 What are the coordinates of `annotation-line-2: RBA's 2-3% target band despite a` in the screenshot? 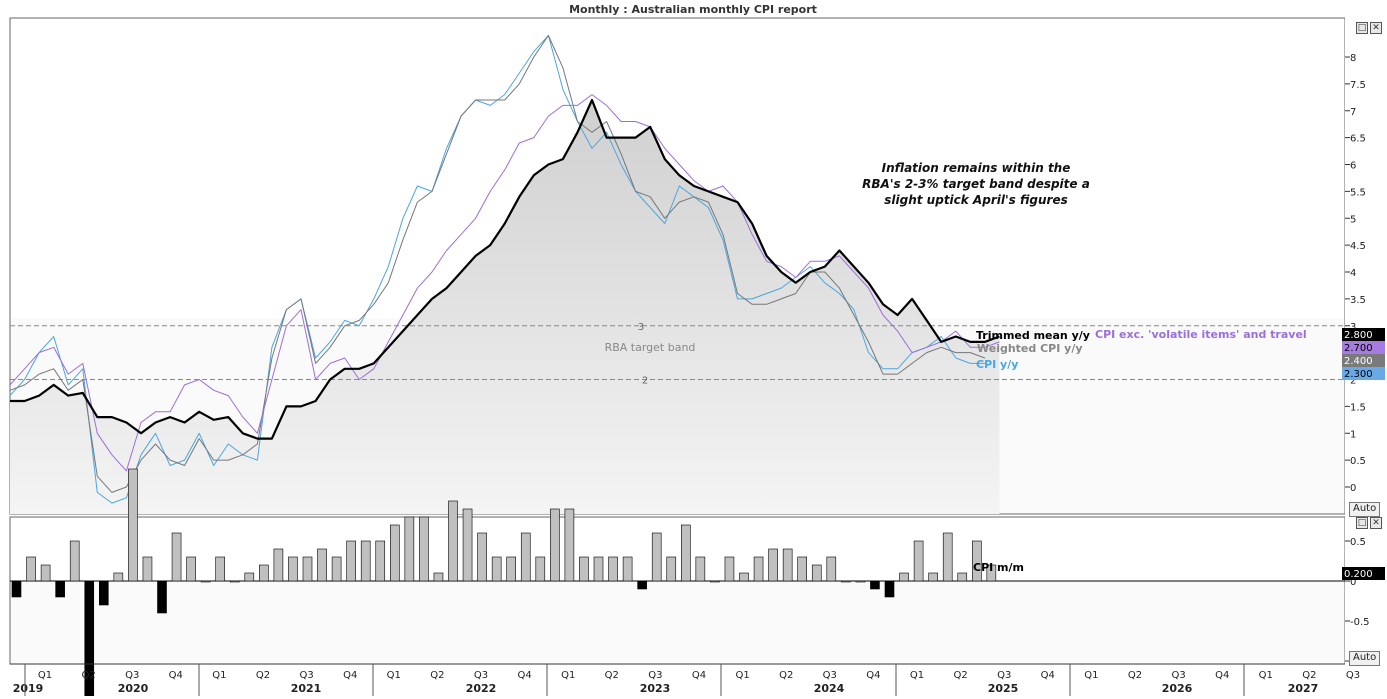 It's located at (976, 184).